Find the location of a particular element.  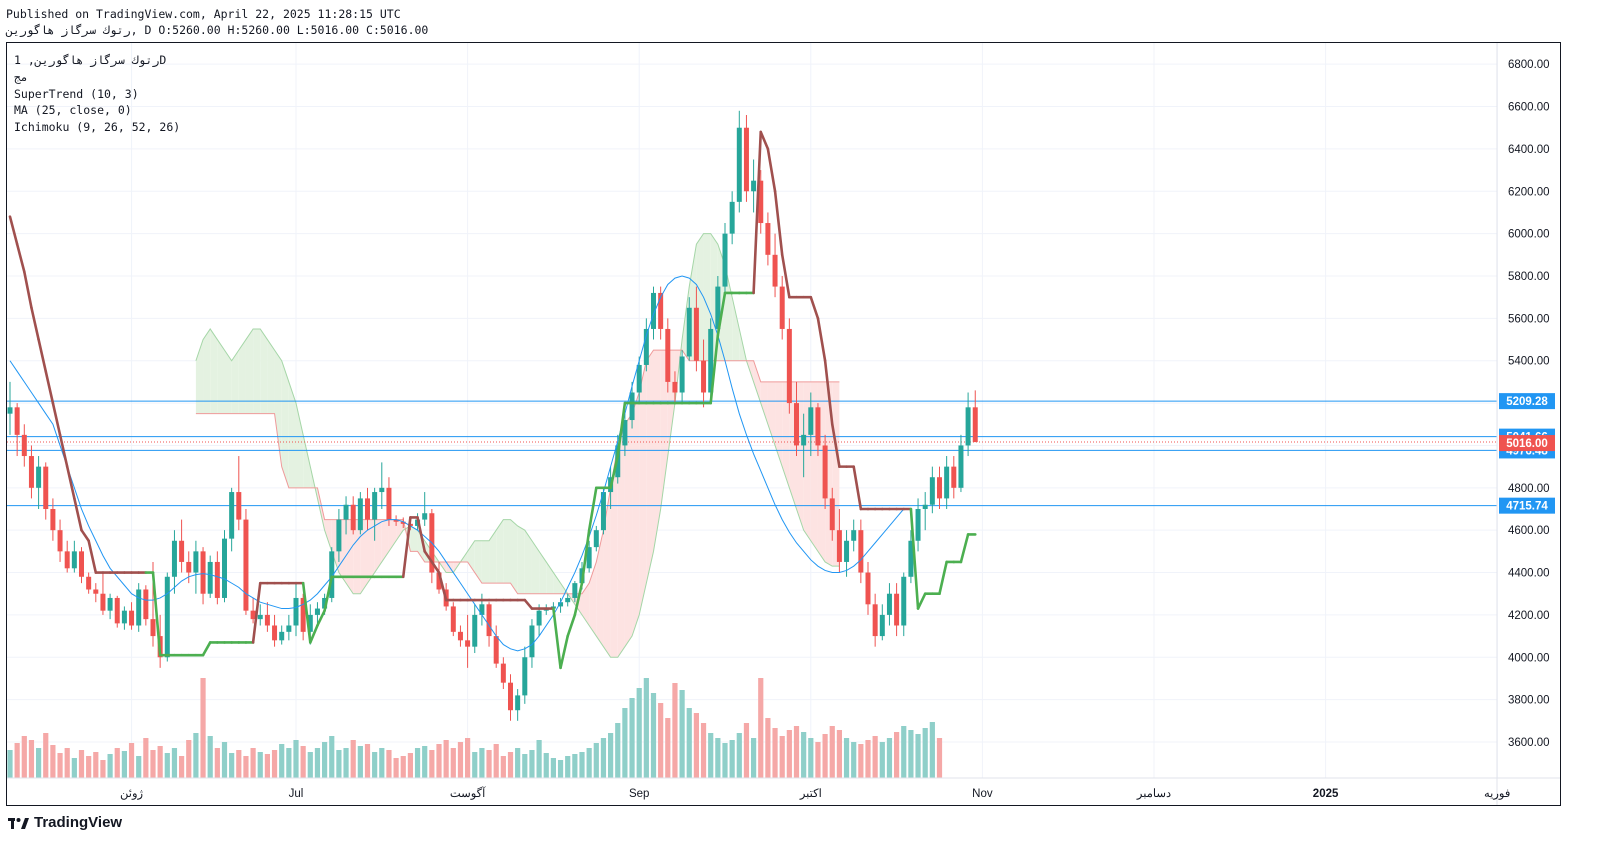

price-tick-label: 6200.00 is located at coordinates (1529, 192).